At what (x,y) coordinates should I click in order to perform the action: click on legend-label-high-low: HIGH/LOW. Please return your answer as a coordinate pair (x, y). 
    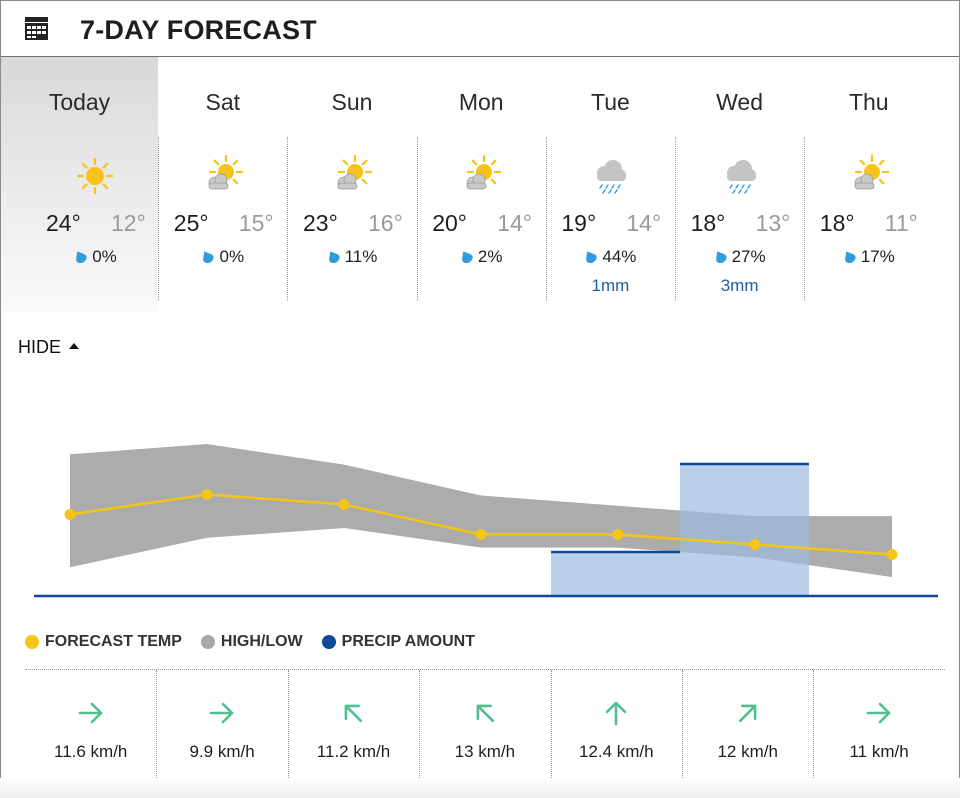
    Looking at the image, I should click on (261, 641).